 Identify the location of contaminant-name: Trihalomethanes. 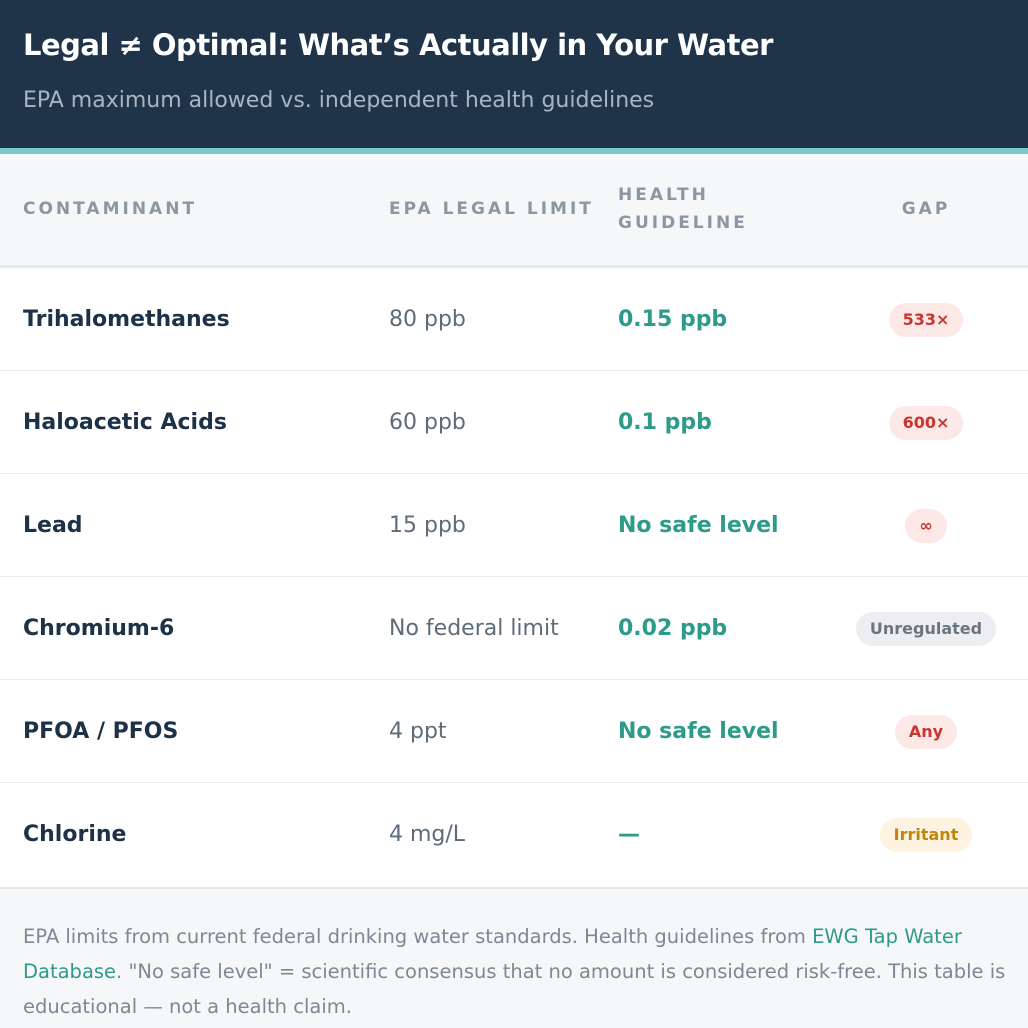
(126, 319).